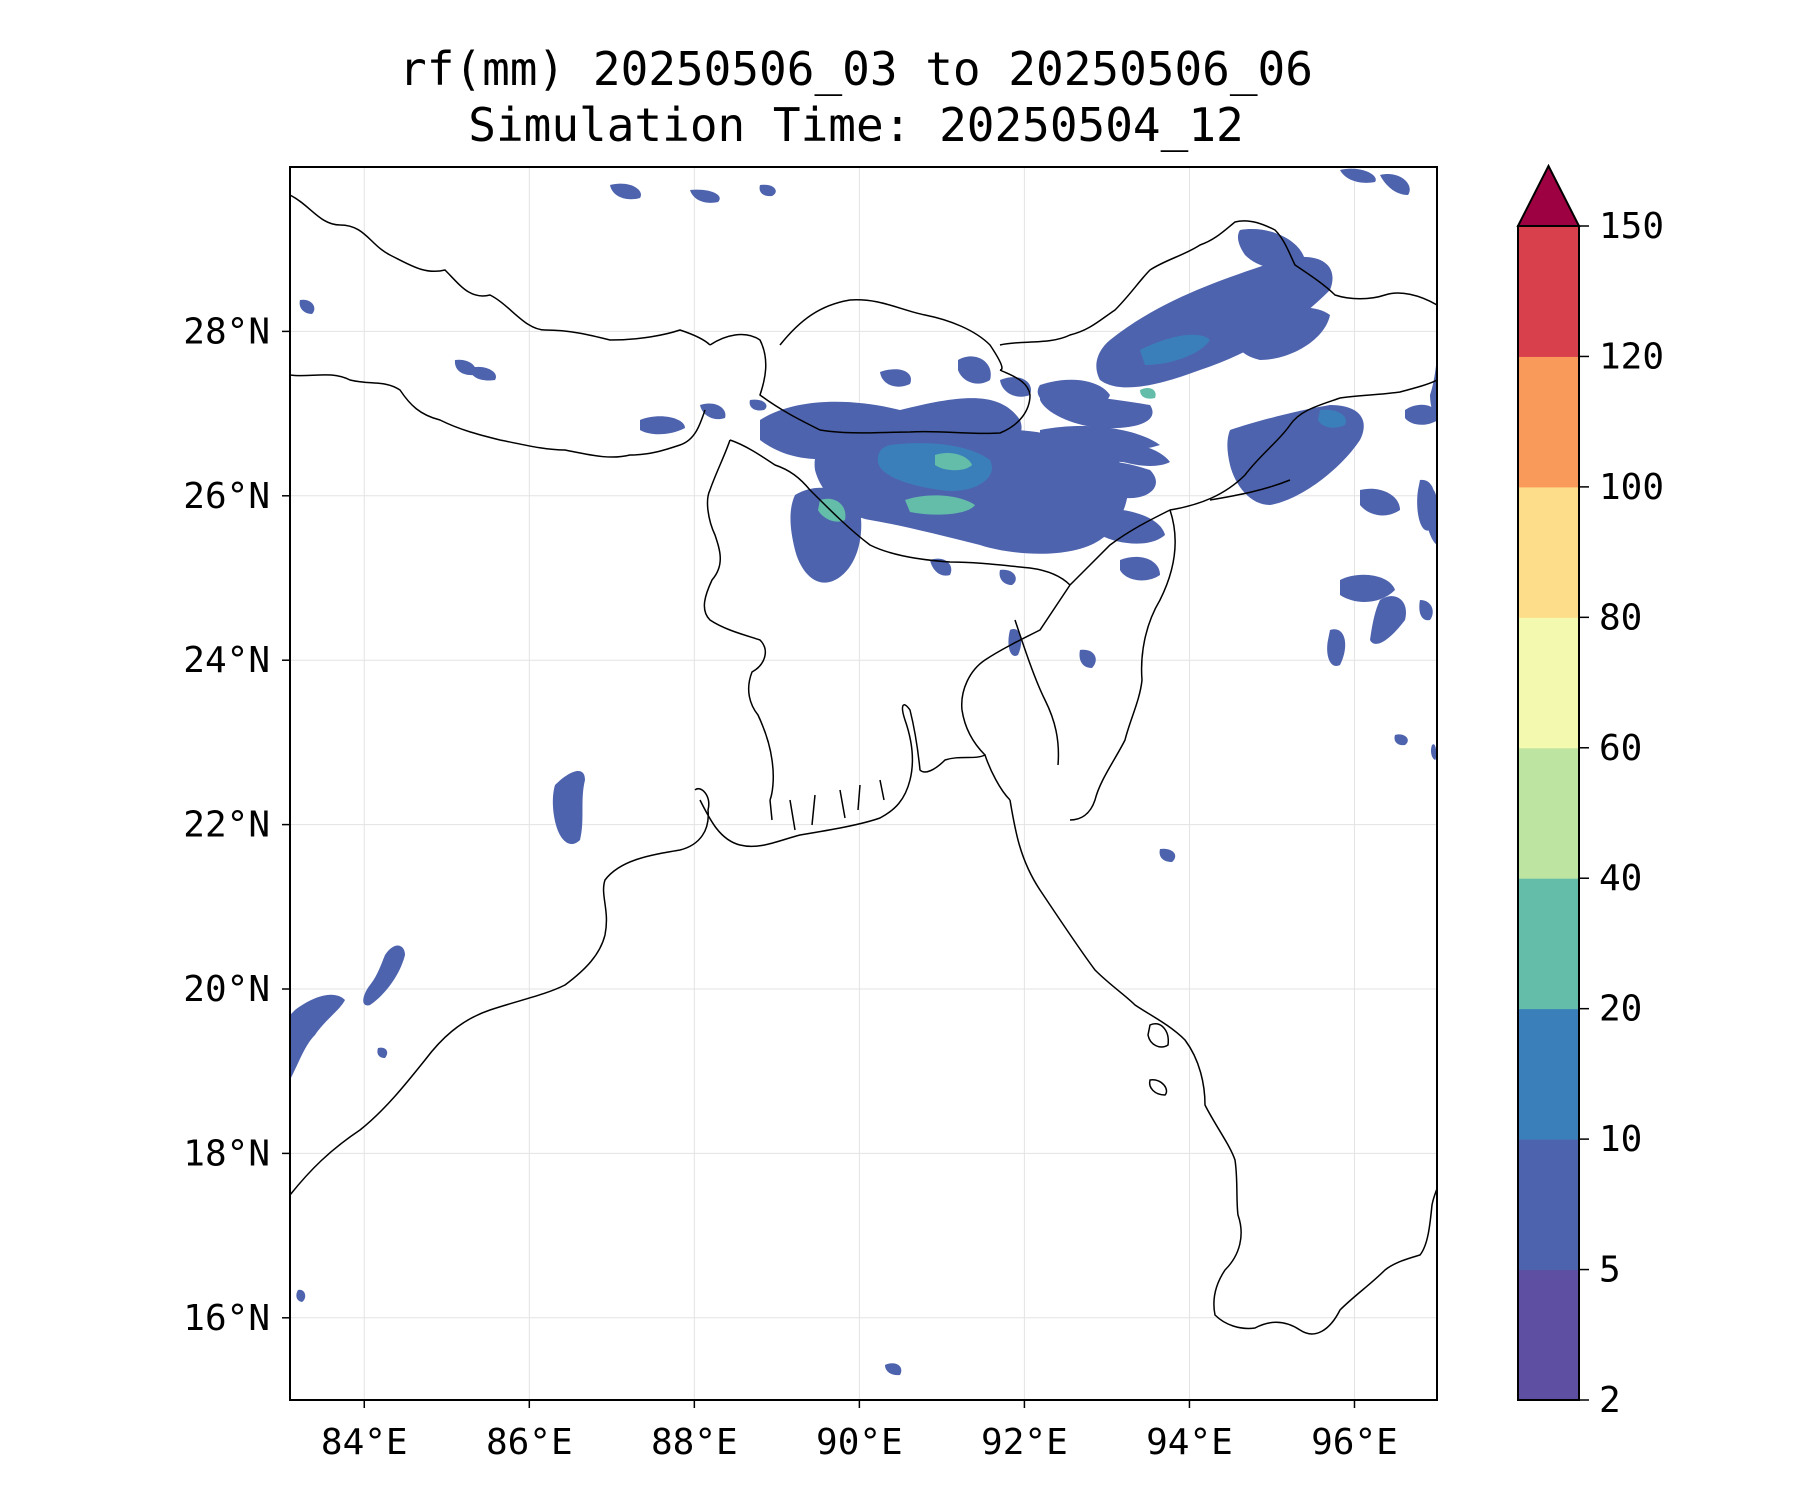  I want to click on border-bangladesh-east, so click(1016, 670).